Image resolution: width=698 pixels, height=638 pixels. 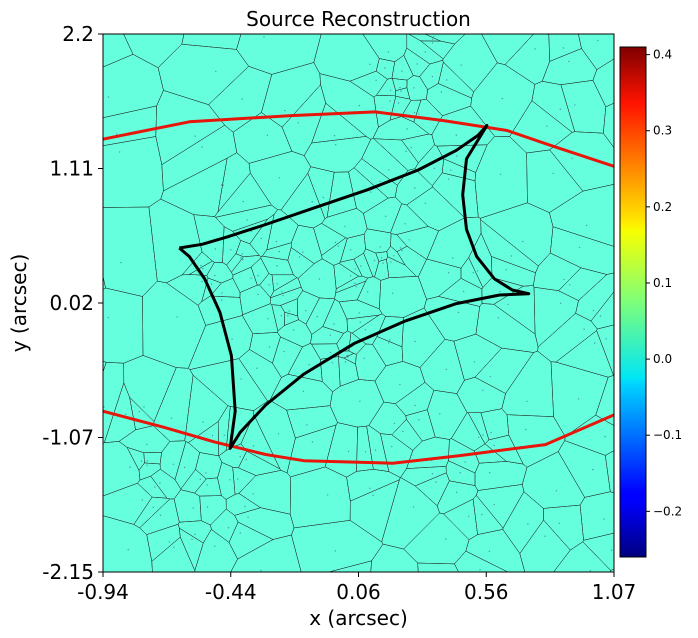 What do you see at coordinates (662, 55) in the screenshot?
I see `colorbar-tick-label: 0.4` at bounding box center [662, 55].